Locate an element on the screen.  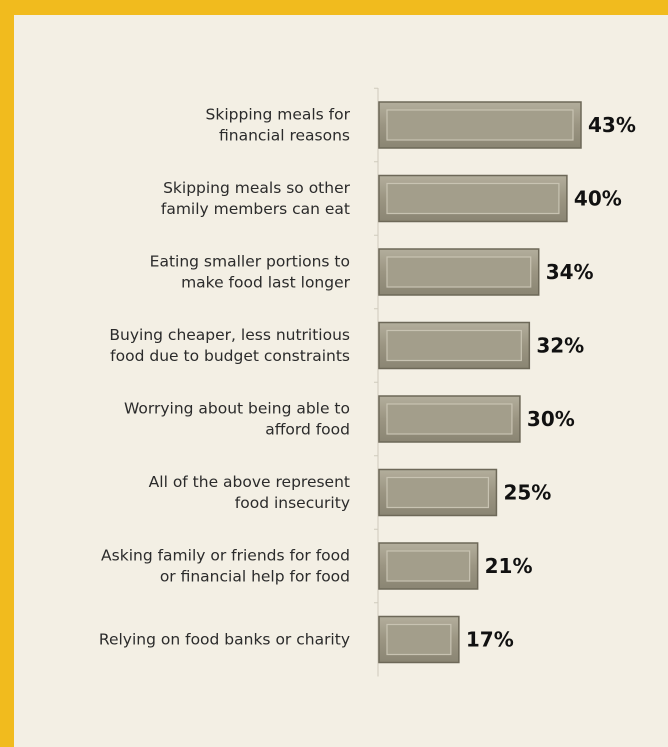
value-label-5: 30% is located at coordinates (551, 419).